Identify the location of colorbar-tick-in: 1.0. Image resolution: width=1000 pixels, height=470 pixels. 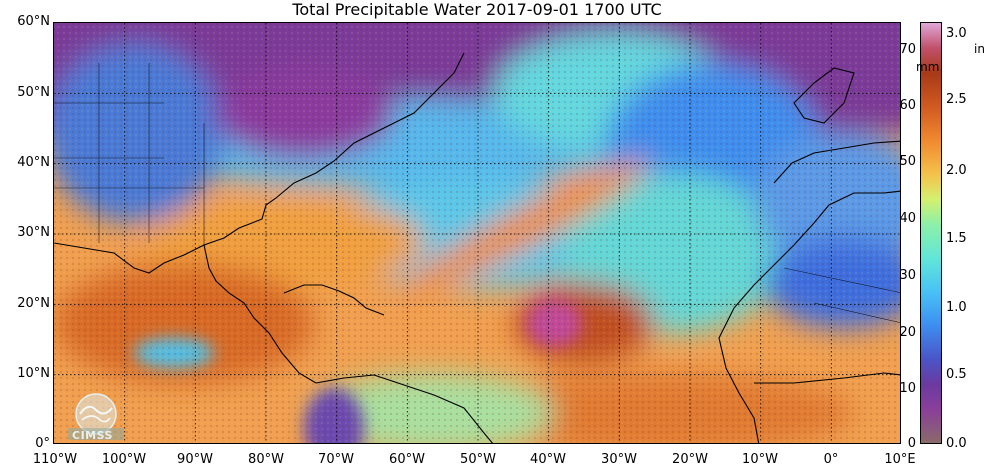
(956, 307).